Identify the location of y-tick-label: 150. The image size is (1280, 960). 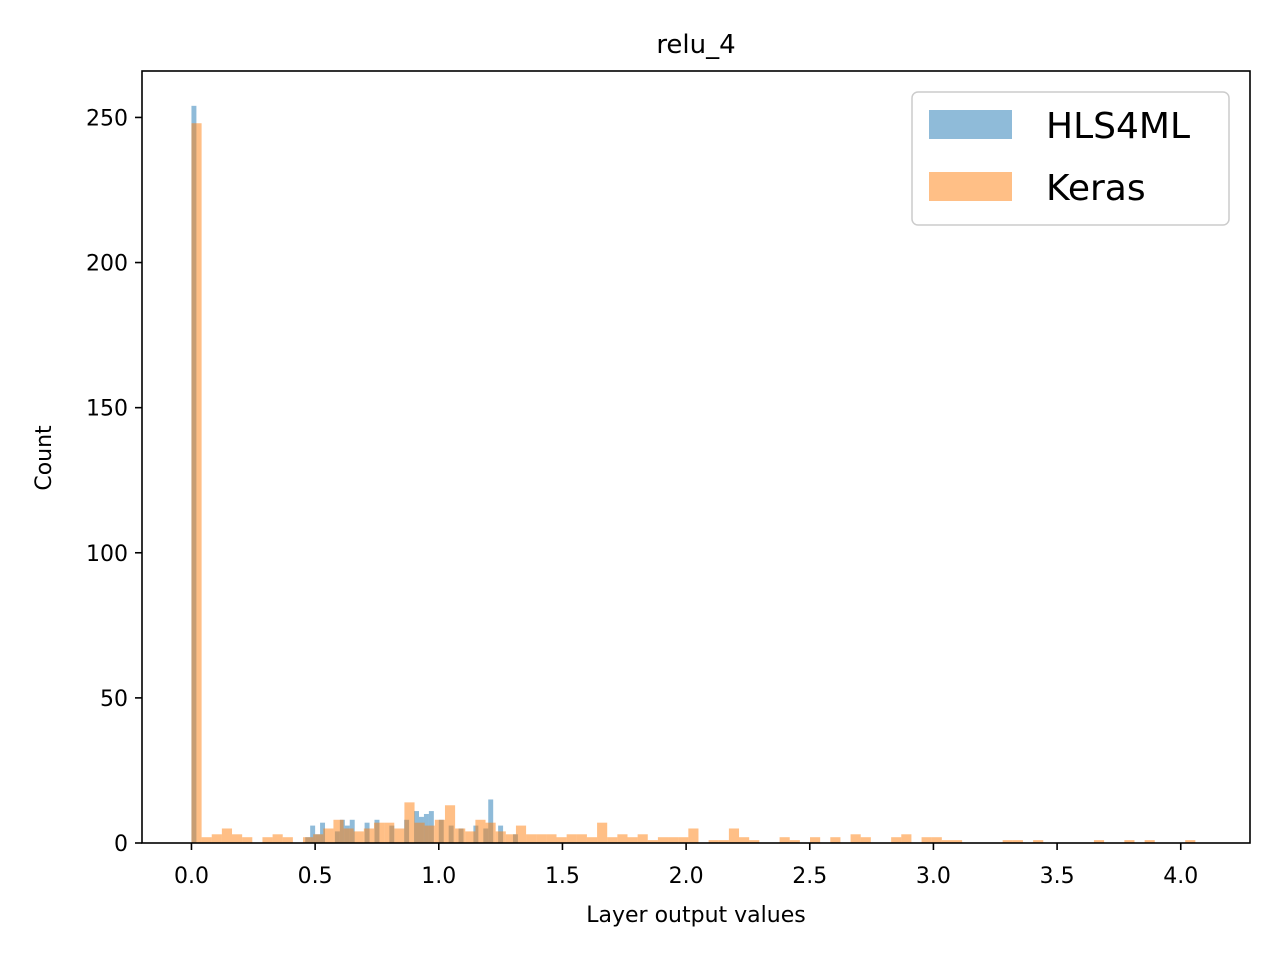
(107, 409).